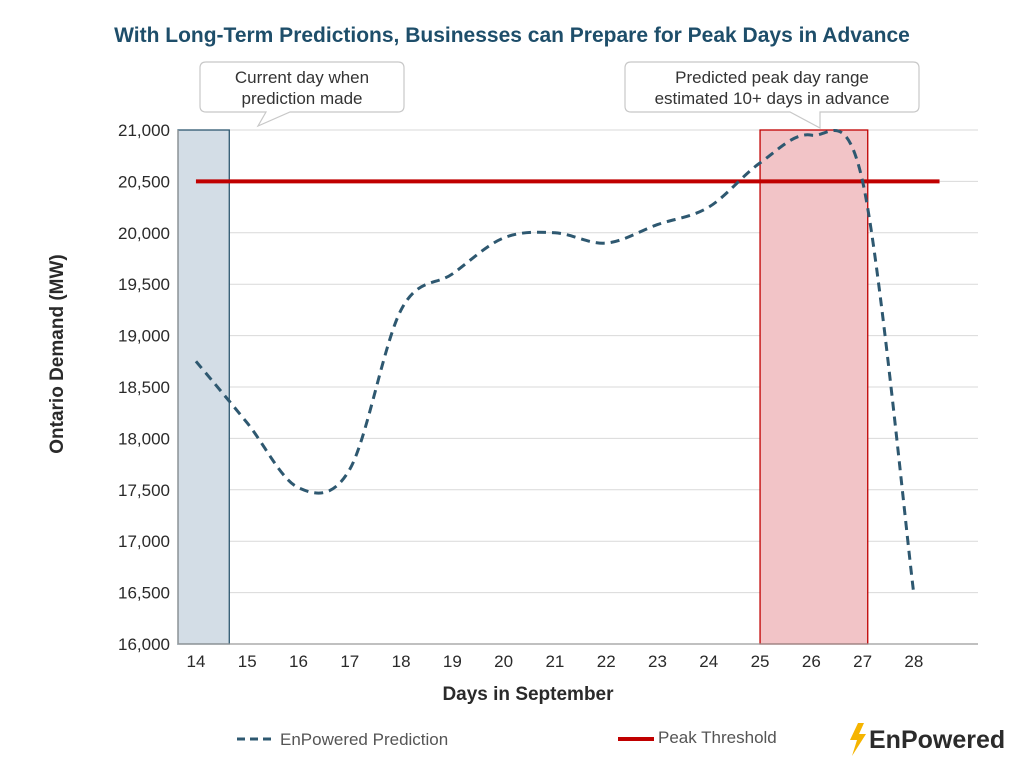  I want to click on x-tick-label: 17, so click(349, 661).